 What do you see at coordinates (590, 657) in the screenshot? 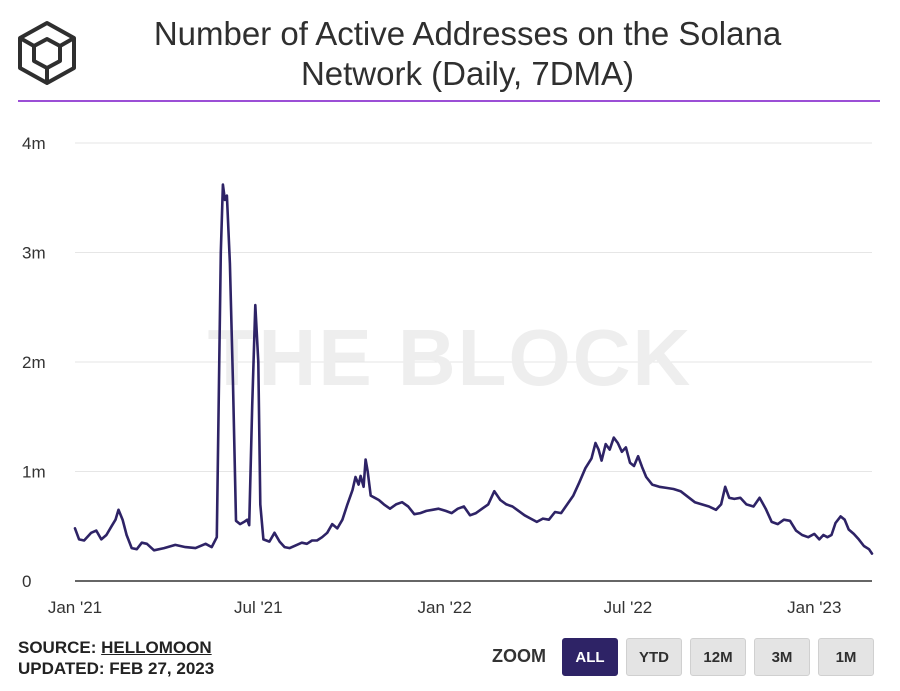
I see `zoom-all-button: ALL` at bounding box center [590, 657].